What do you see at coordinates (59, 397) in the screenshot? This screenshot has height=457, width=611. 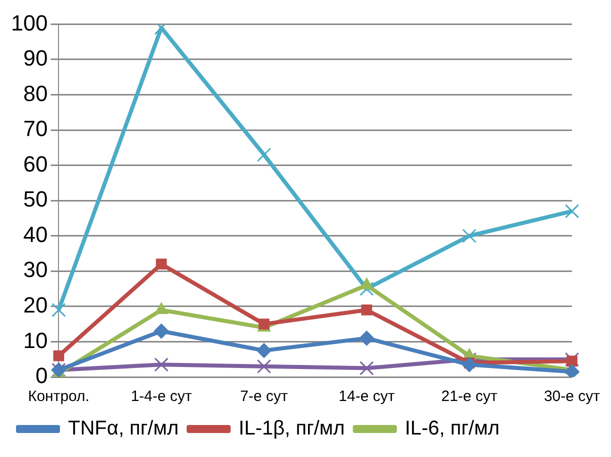 I see `x-tick-label: Контрол.` at bounding box center [59, 397].